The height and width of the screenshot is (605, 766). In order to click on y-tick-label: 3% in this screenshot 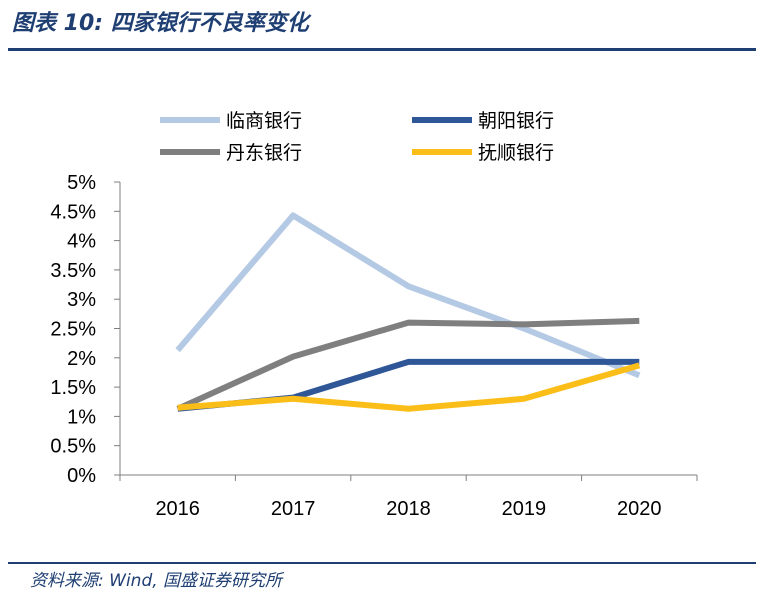, I will do `click(81, 300)`.